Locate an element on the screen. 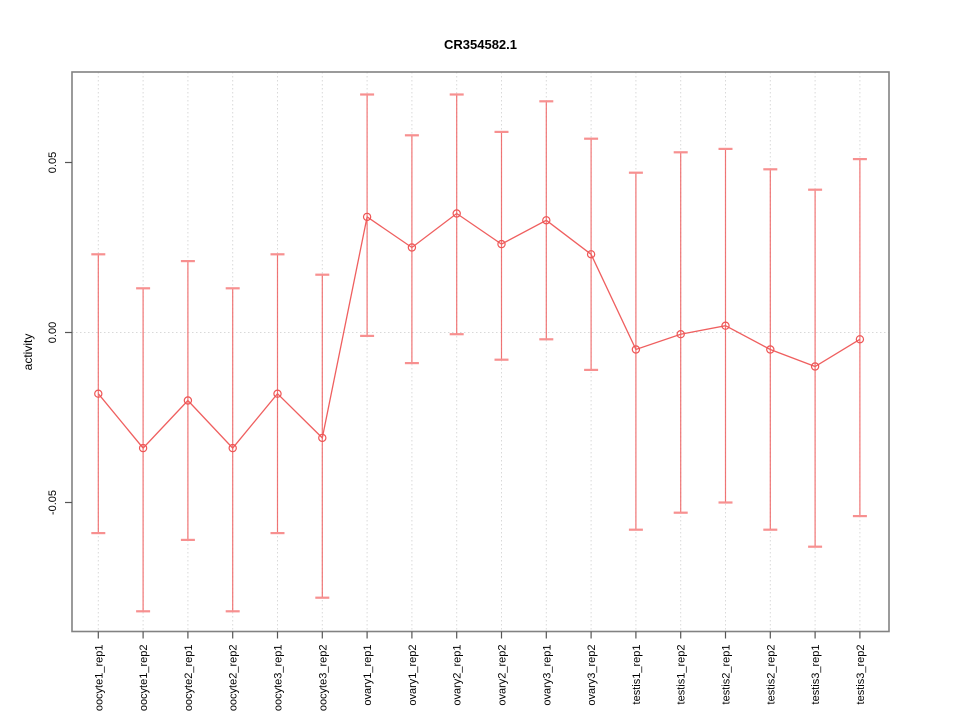  y-tick-label: 0.00 is located at coordinates (53, 332).